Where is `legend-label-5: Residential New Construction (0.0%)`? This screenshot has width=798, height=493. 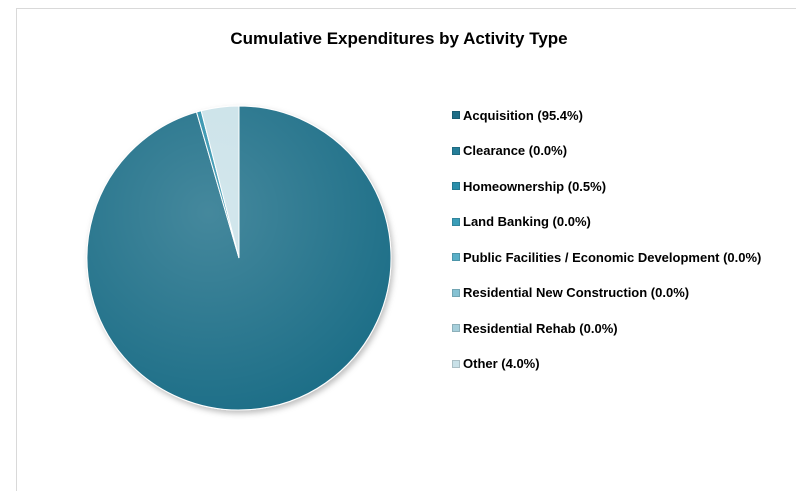
legend-label-5: Residential New Construction (0.0%) is located at coordinates (576, 292).